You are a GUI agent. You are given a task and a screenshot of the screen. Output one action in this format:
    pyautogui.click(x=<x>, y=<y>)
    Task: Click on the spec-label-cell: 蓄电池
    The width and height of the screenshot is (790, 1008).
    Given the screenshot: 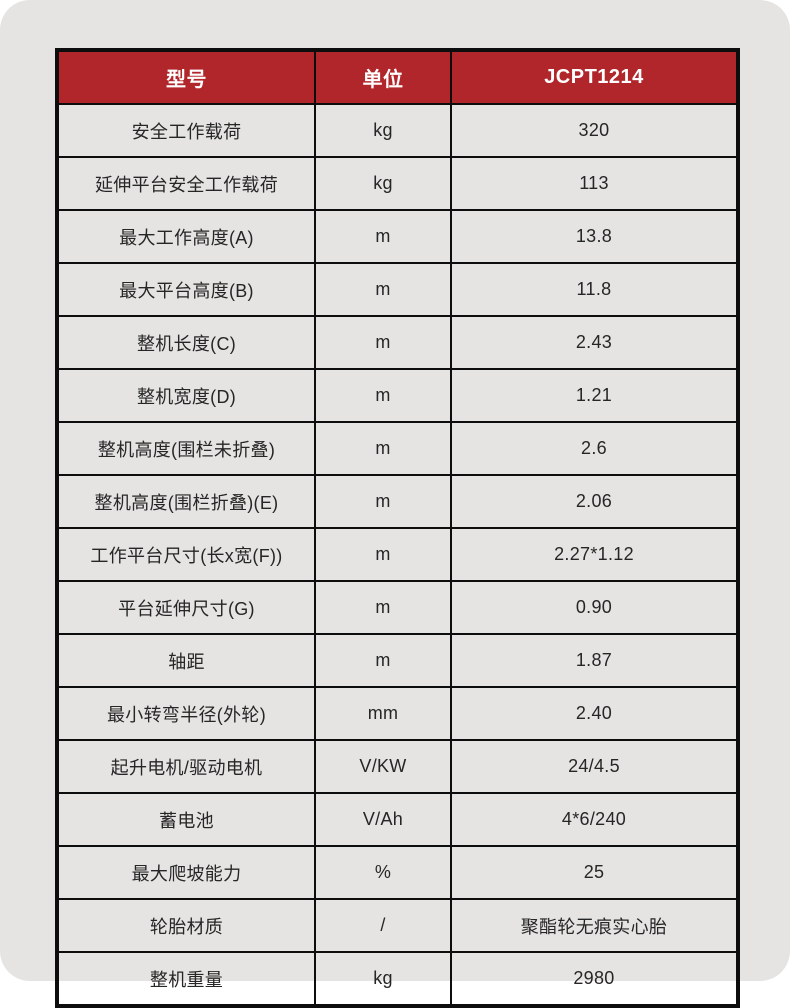 What is the action you would take?
    pyautogui.click(x=186, y=819)
    